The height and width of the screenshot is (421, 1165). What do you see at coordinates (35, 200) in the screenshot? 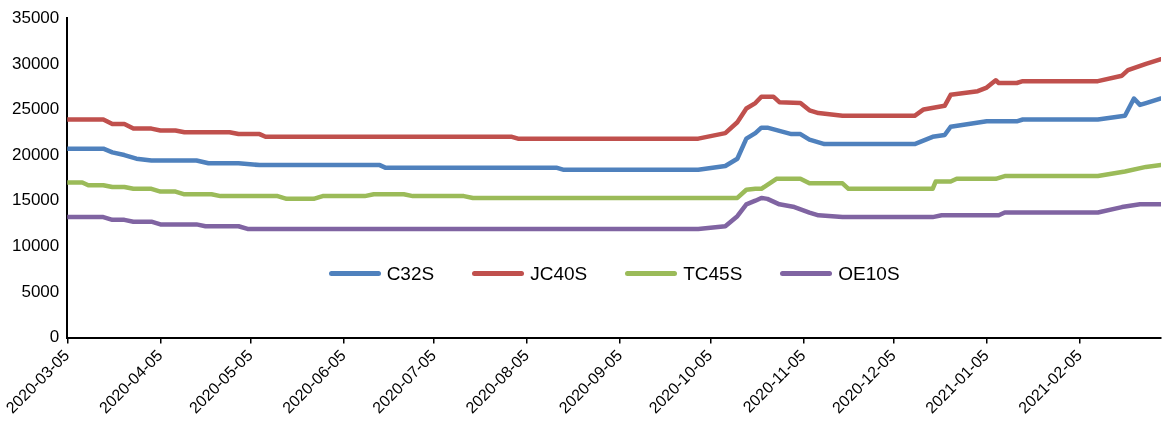
I see `y-tick-label: 15000` at bounding box center [35, 200].